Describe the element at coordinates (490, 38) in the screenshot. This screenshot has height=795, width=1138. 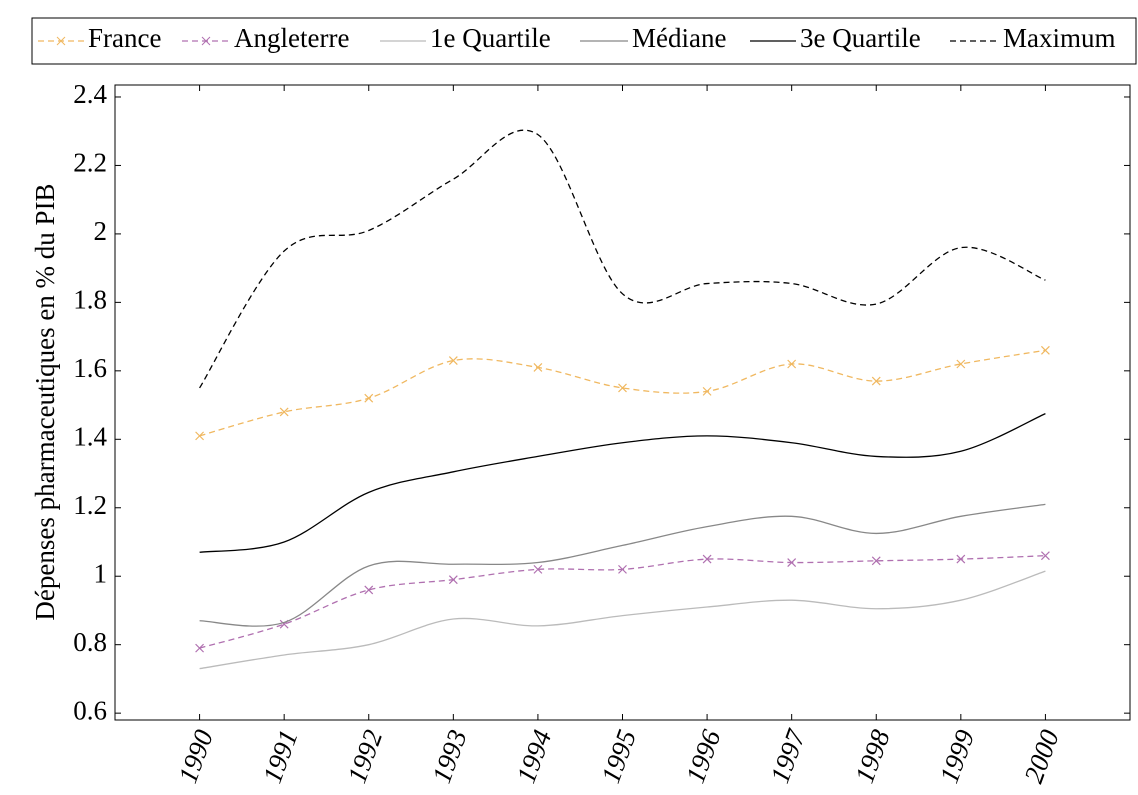
I see `legend-label: 1e Quartile` at that location.